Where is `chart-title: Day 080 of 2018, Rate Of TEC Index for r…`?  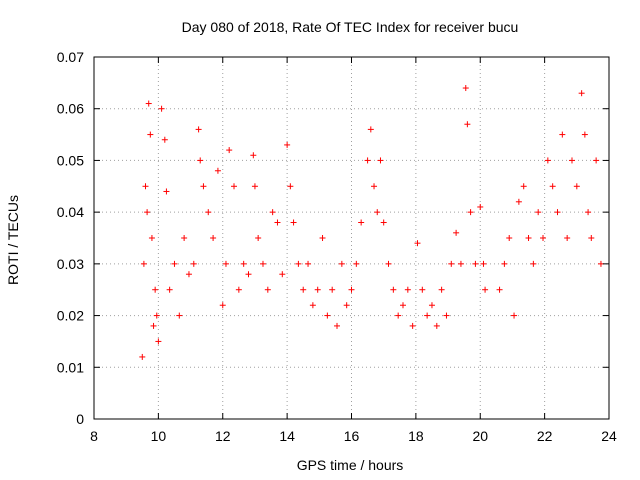 chart-title: Day 080 of 2018, Rate Of TEC Index for r… is located at coordinates (350, 27).